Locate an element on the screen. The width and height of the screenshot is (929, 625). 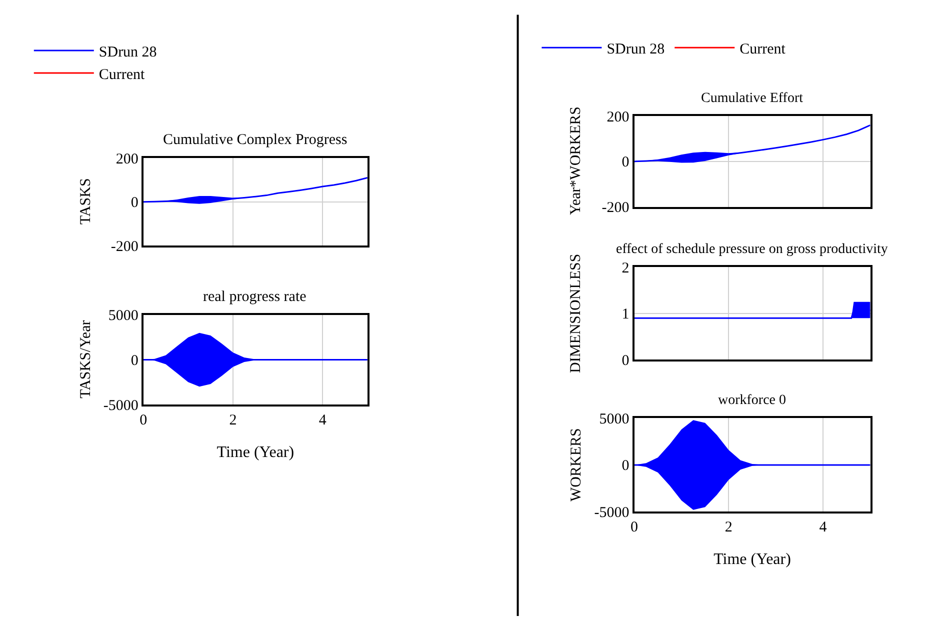
chart-title: workforce 0 is located at coordinates (752, 400).